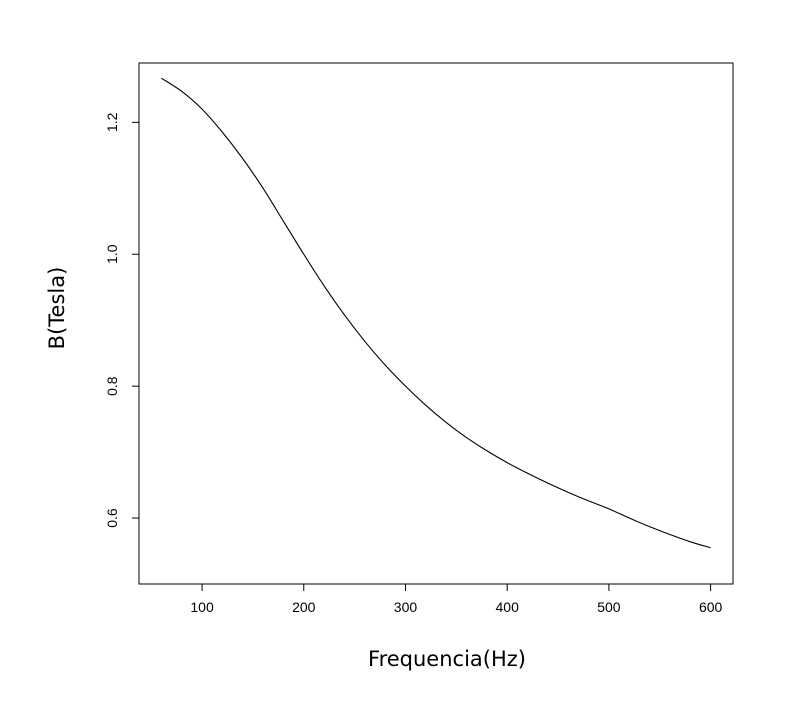 The image size is (803, 709). What do you see at coordinates (112, 386) in the screenshot?
I see `y-tick-label: 0.8` at bounding box center [112, 386].